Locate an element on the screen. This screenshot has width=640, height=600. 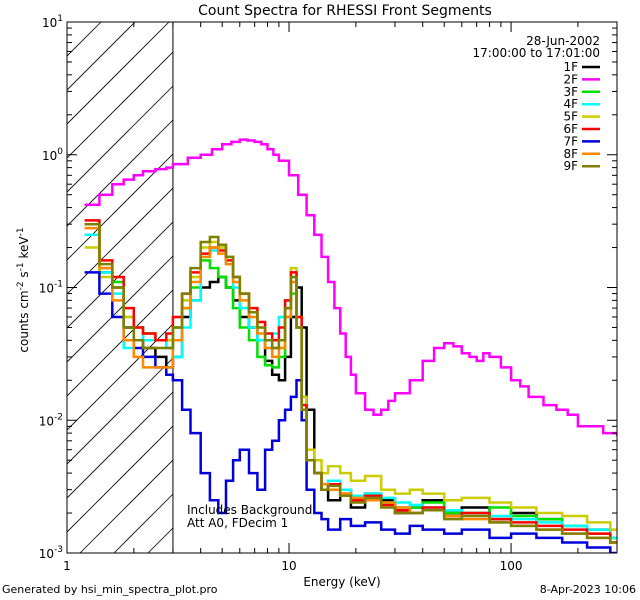
y-tick-label: 10⁻² is located at coordinates (51, 420).